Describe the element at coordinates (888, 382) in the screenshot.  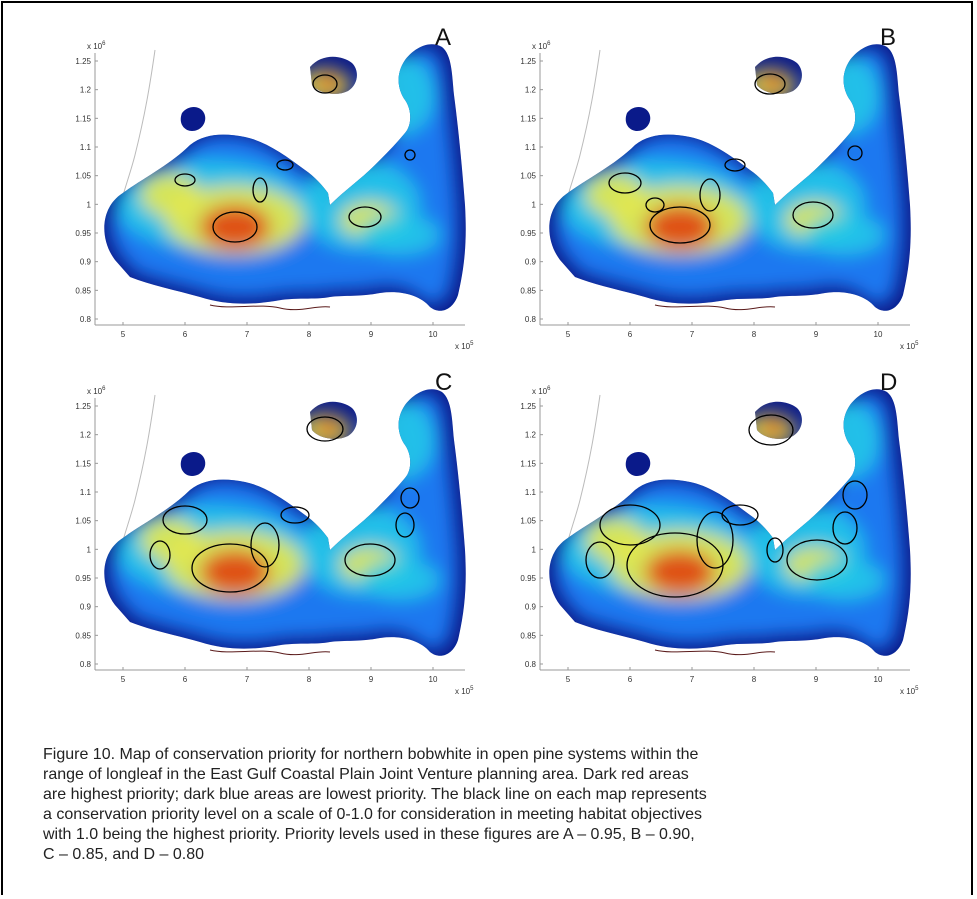
I see `panel-letter: D` at that location.